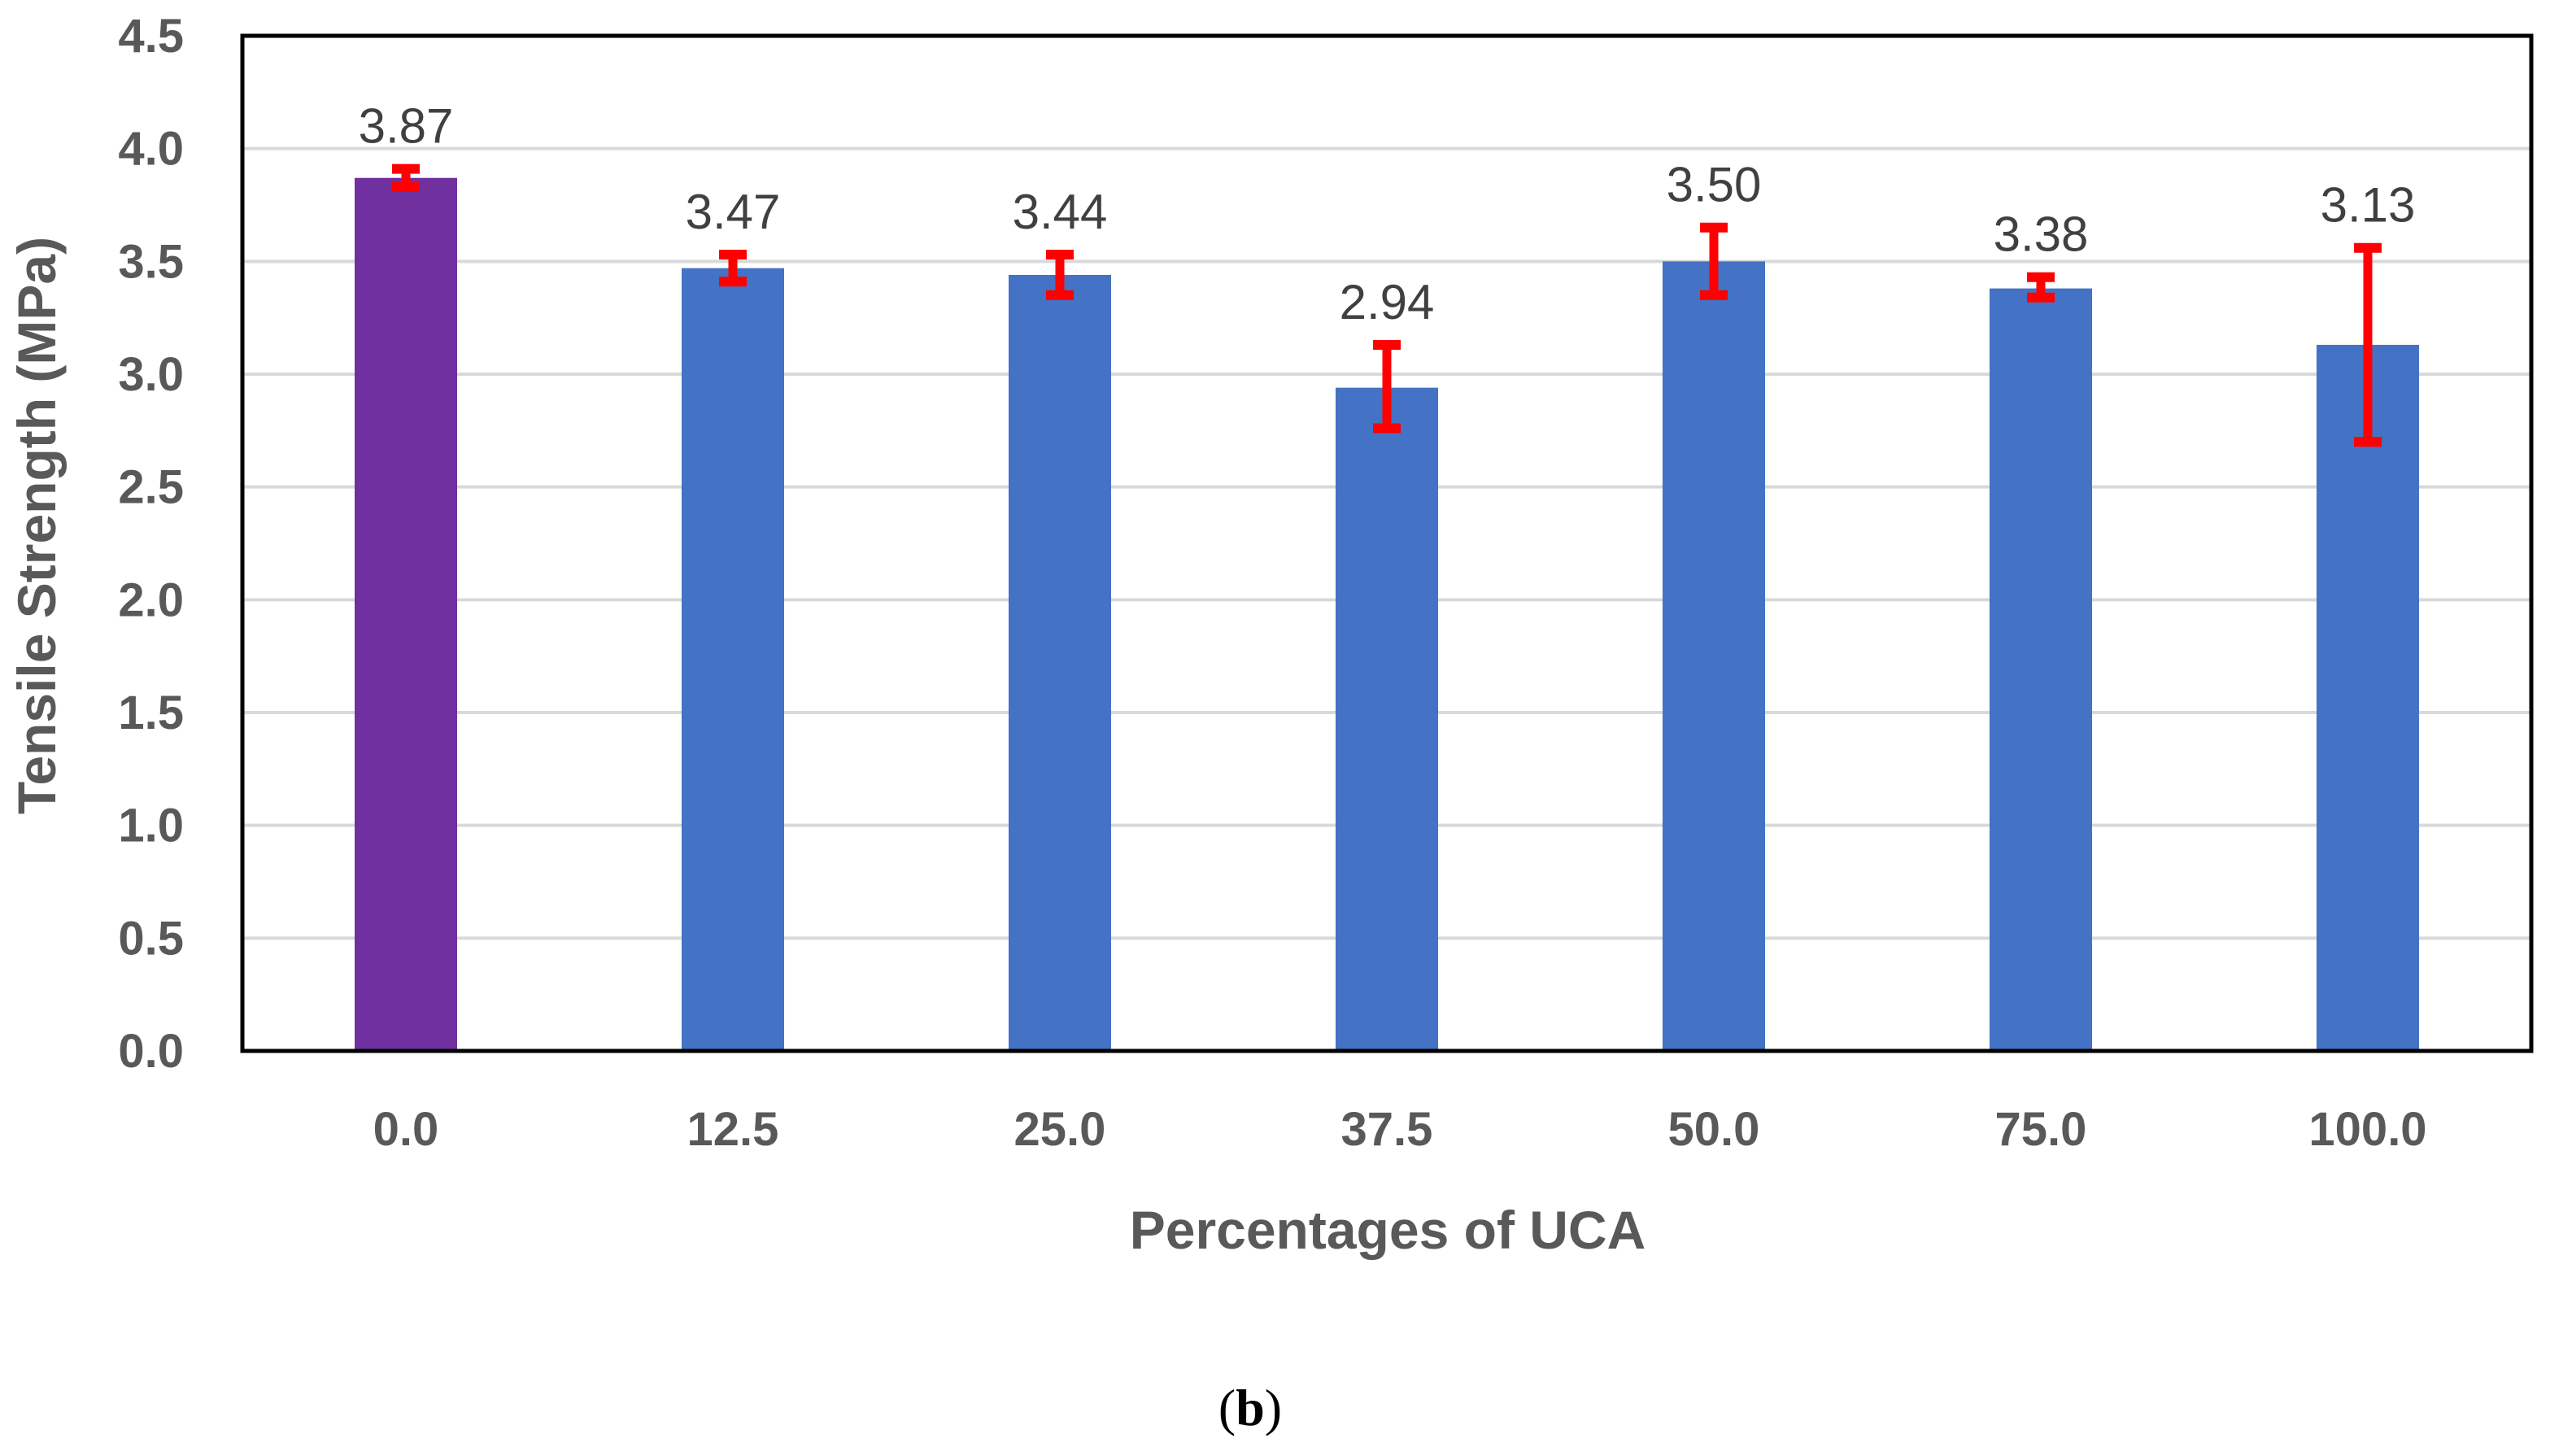  What do you see at coordinates (151, 939) in the screenshot?
I see `y-tick-label: 0.5` at bounding box center [151, 939].